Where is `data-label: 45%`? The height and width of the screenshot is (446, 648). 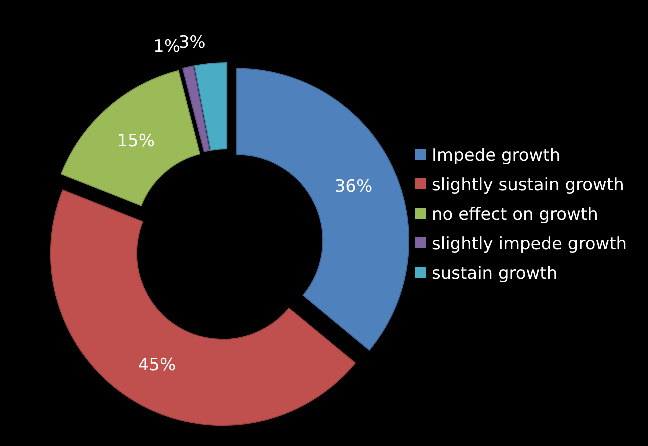 data-label: 45% is located at coordinates (157, 366).